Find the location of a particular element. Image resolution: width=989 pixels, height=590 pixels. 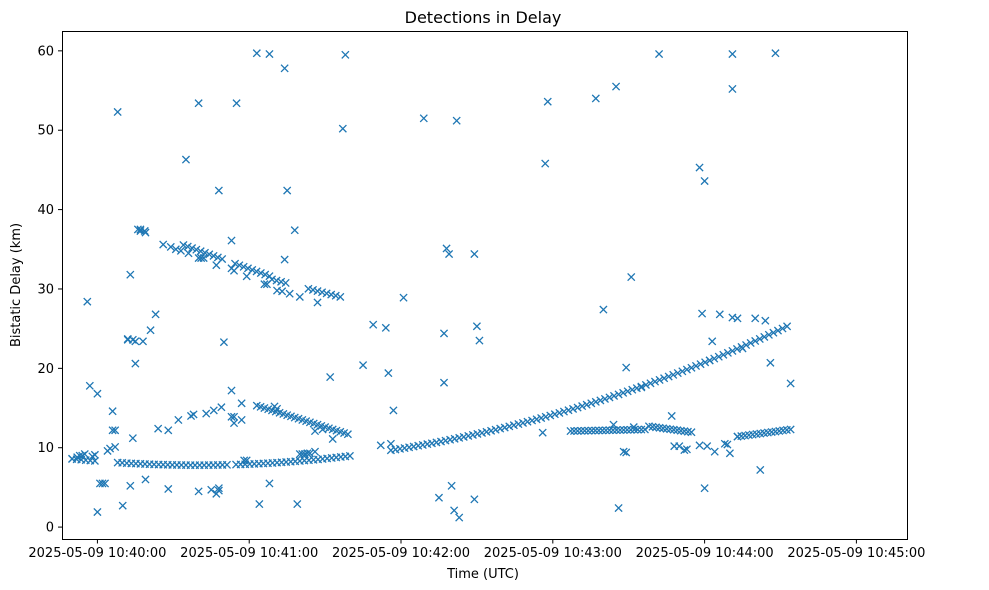

x-tick-label: 2025-05-09 10:41:00 is located at coordinates (249, 553).